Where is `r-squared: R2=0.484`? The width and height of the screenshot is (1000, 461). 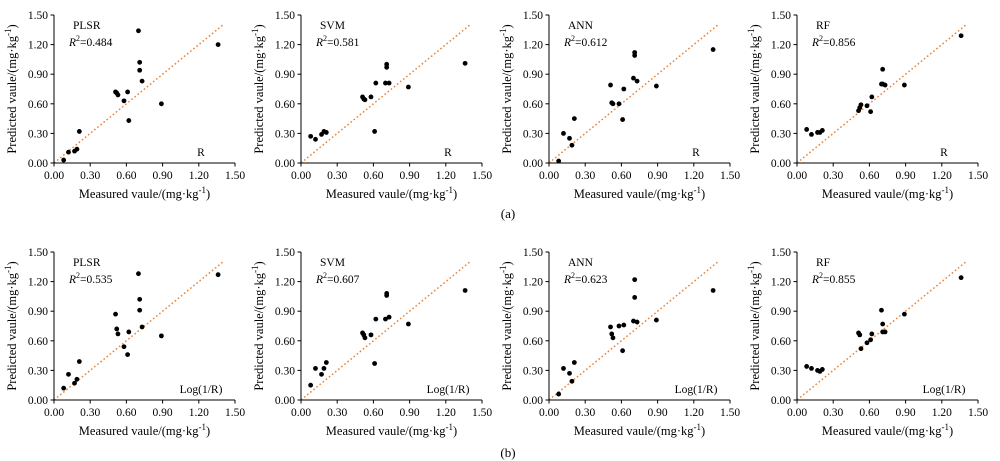 r-squared: R2=0.484 is located at coordinates (90, 41).